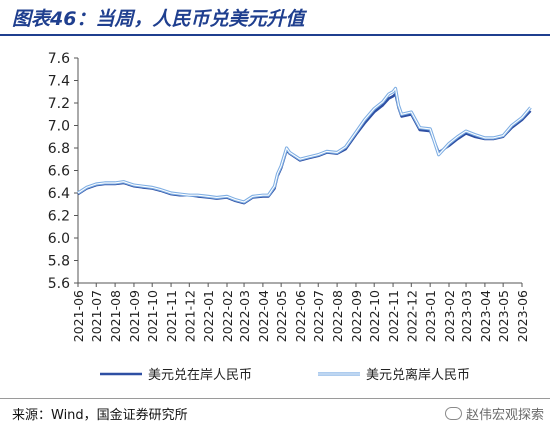 Image resolution: width=550 pixels, height=429 pixels. I want to click on x-tick-label: 2021-12, so click(189, 316).